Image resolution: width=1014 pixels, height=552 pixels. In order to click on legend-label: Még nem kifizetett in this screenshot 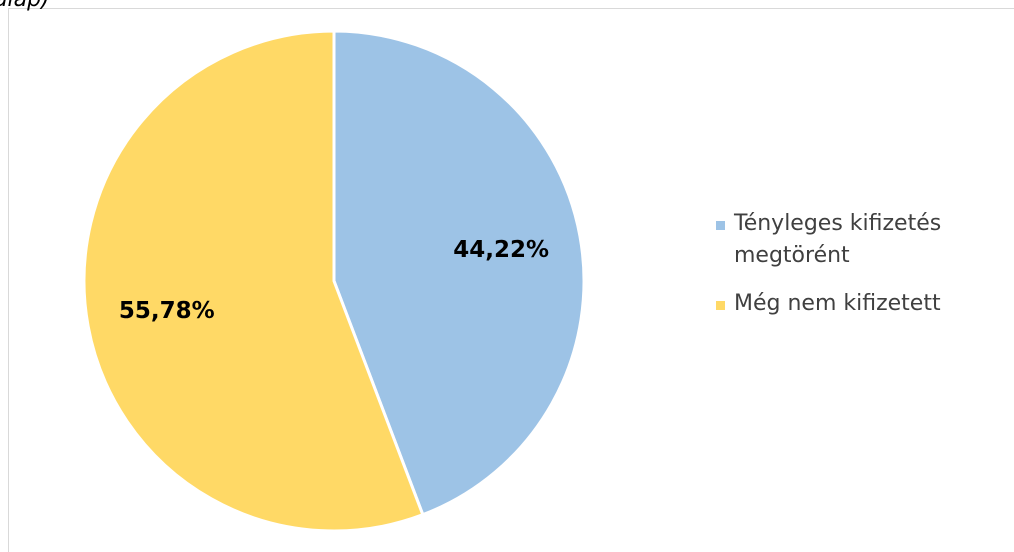, I will do `click(837, 303)`.